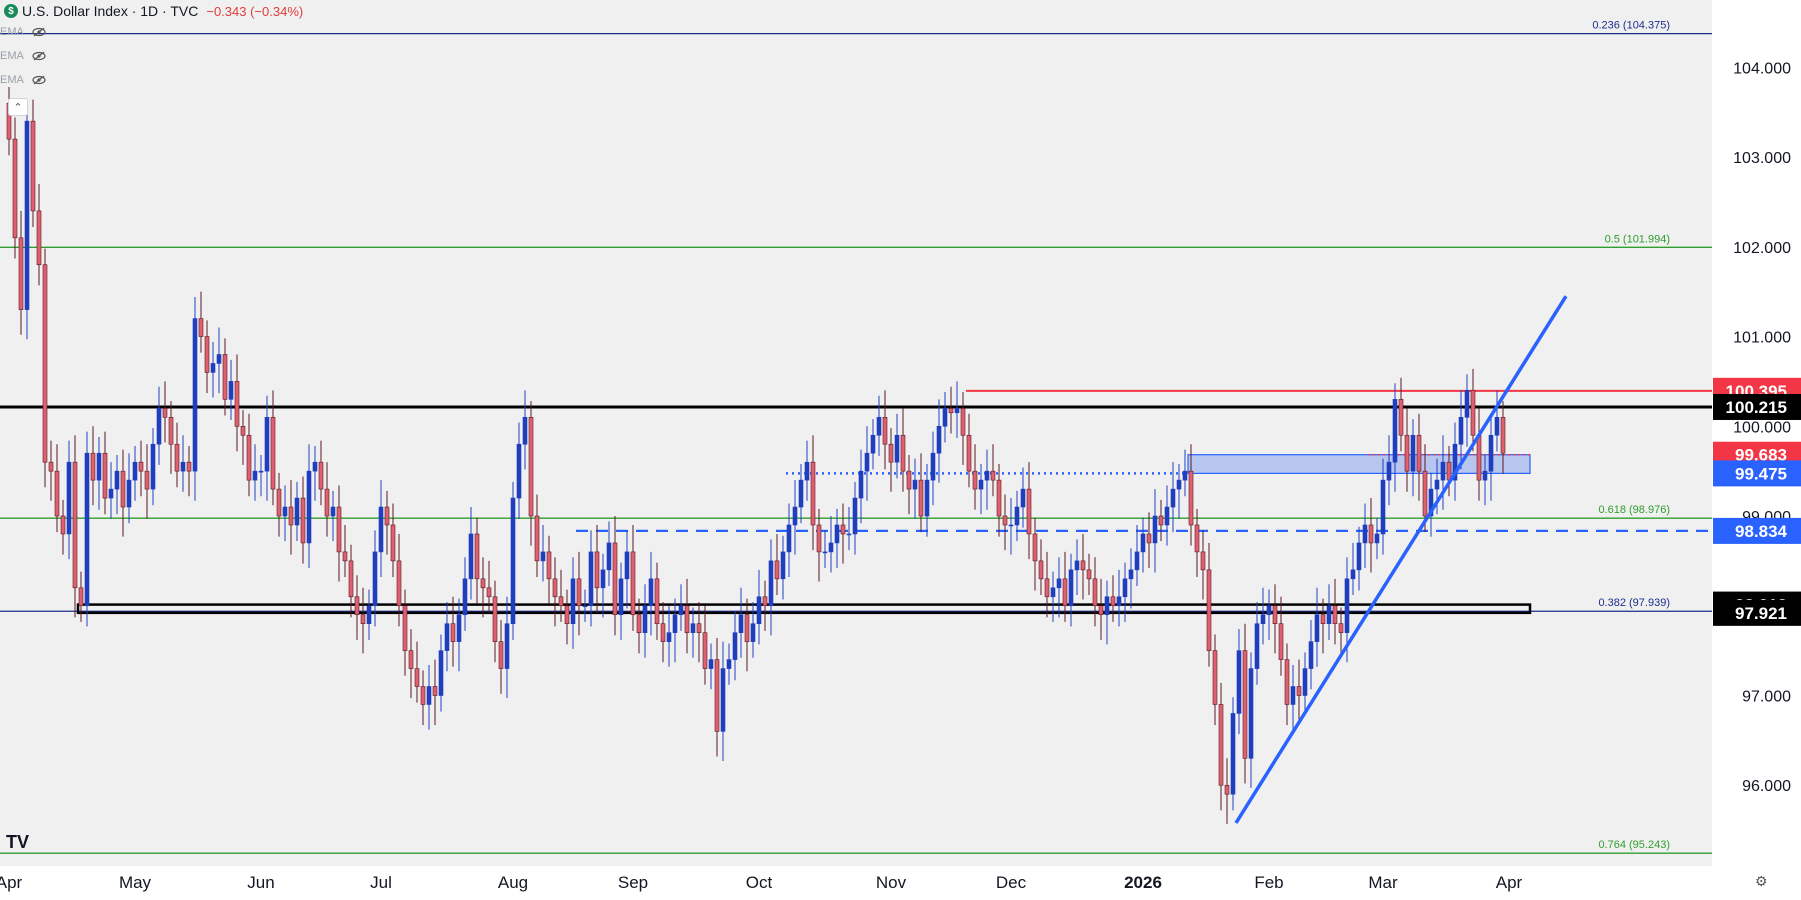 The width and height of the screenshot is (1801, 900). I want to click on indicator-ema-2: EMA, so click(23, 56).